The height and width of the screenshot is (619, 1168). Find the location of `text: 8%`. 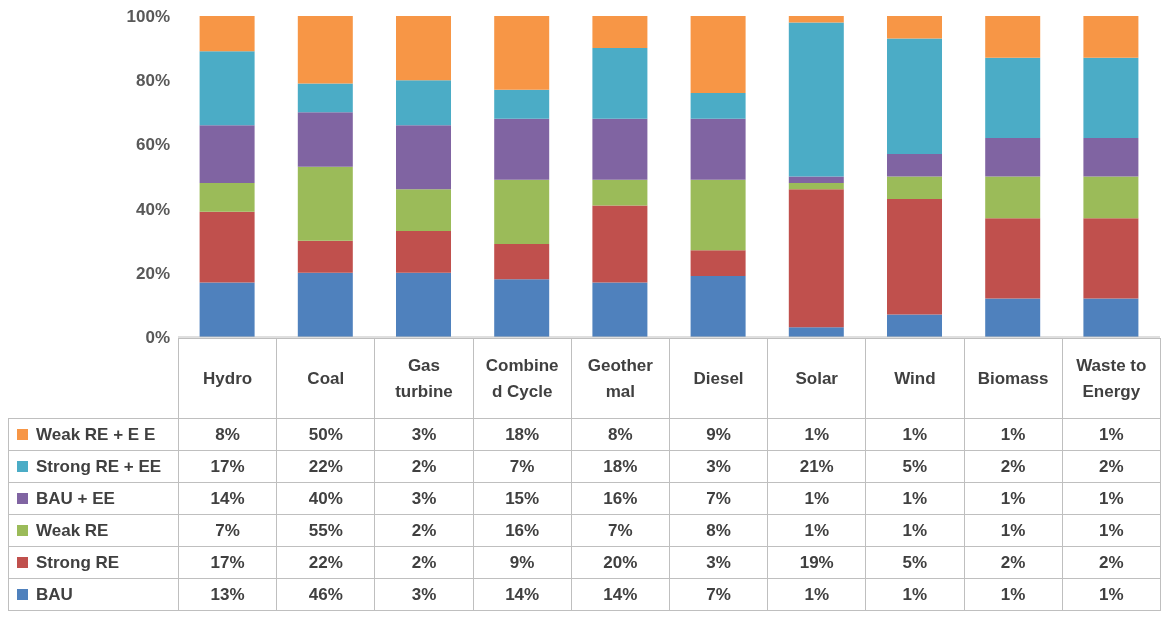

text: 8% is located at coordinates (718, 530).